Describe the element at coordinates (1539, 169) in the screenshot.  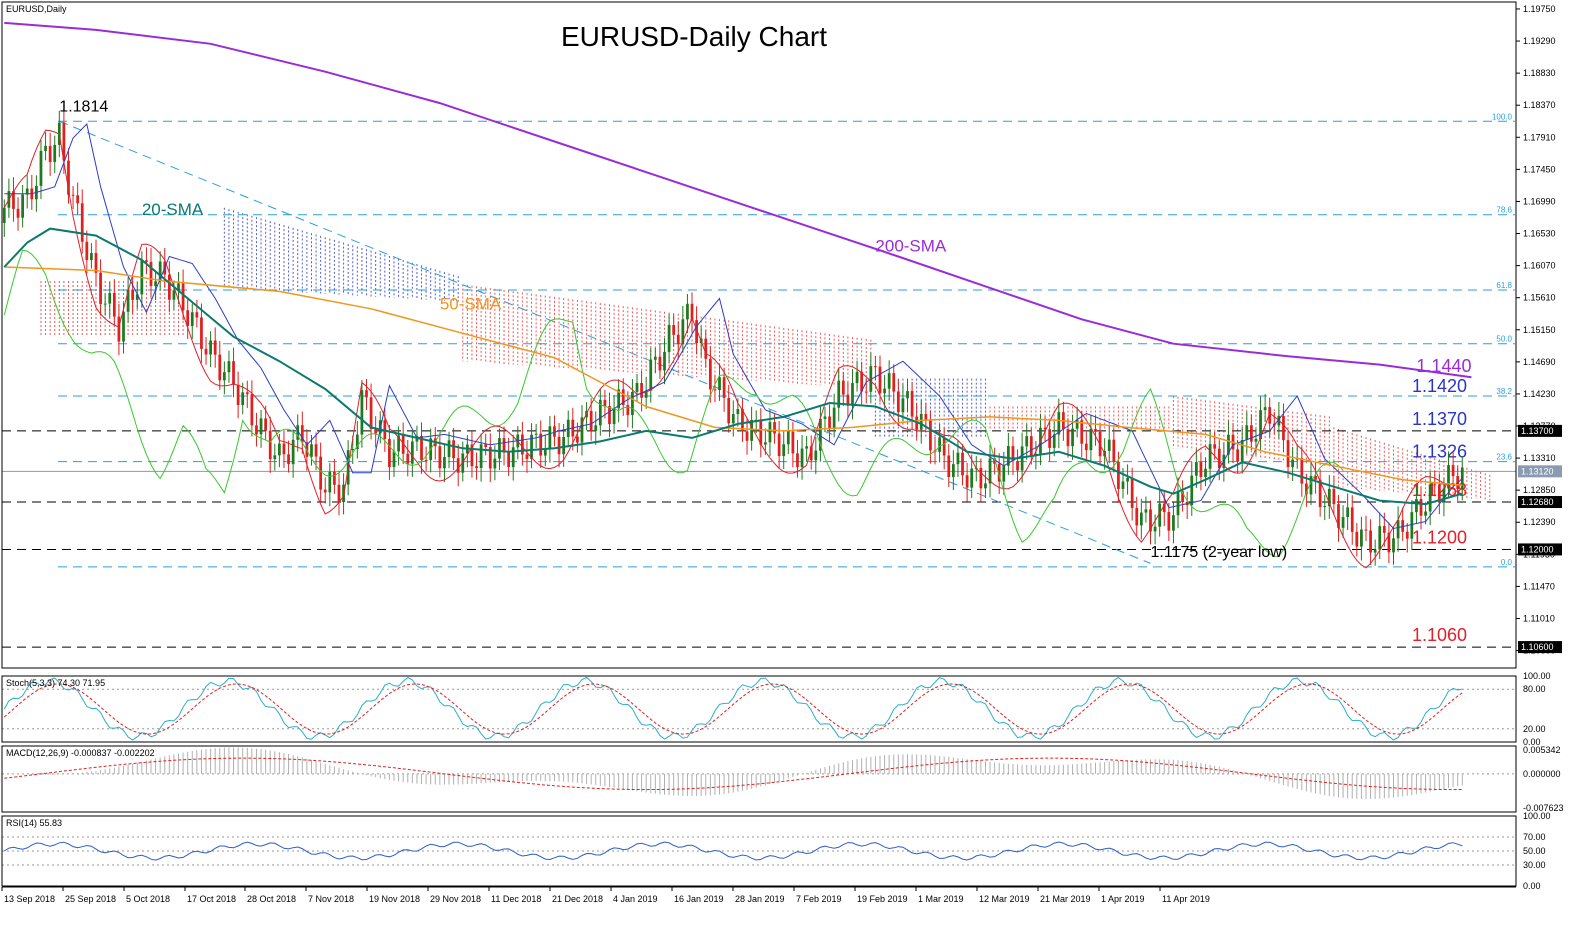
I see `y-tick-label: 1.17450` at that location.